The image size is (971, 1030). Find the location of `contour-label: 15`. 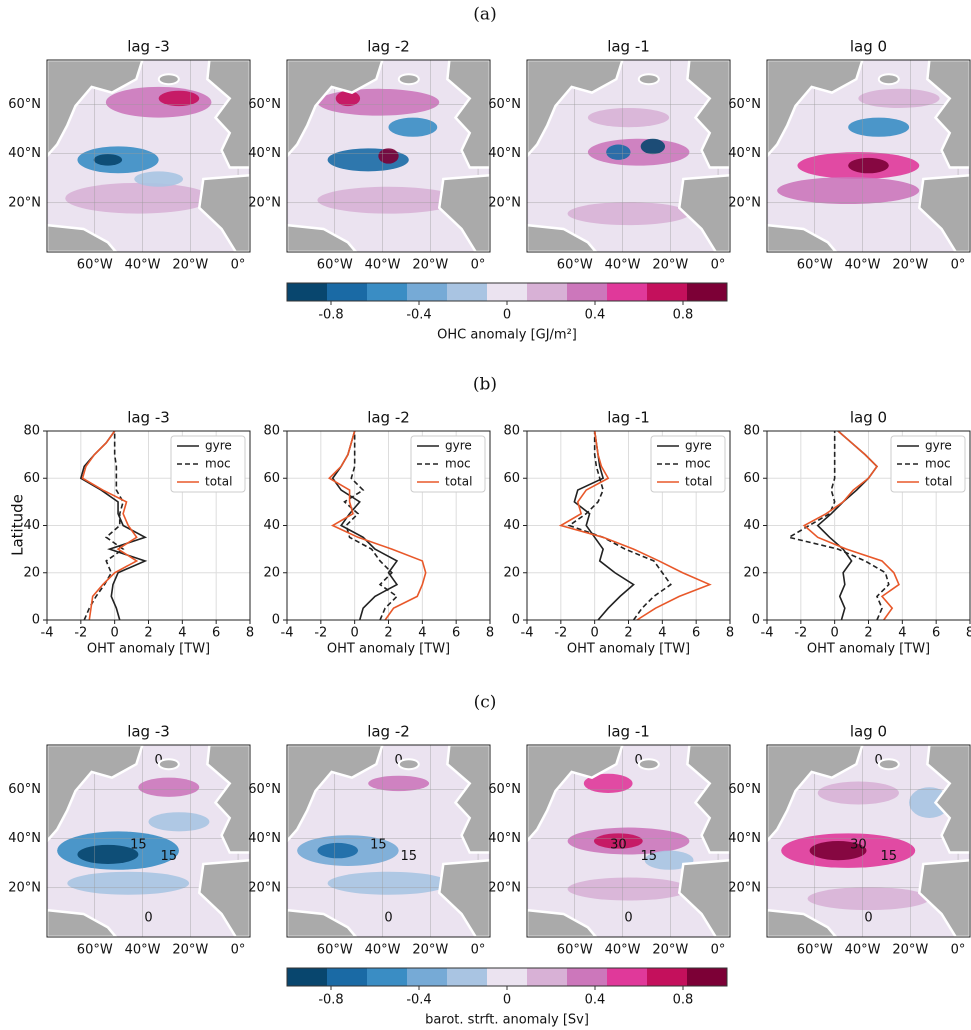

contour-label: 15 is located at coordinates (138, 844).